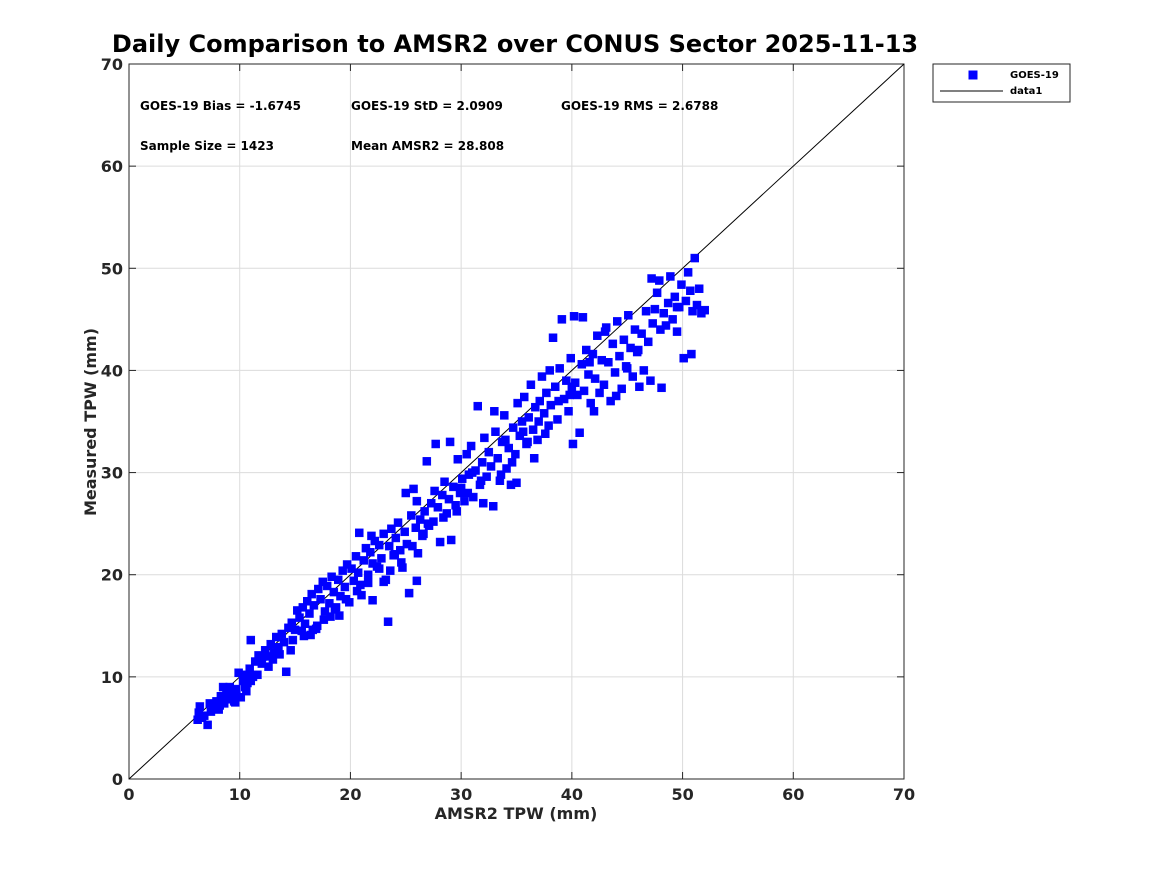  I want to click on y-tick-label: 60, so click(112, 166).